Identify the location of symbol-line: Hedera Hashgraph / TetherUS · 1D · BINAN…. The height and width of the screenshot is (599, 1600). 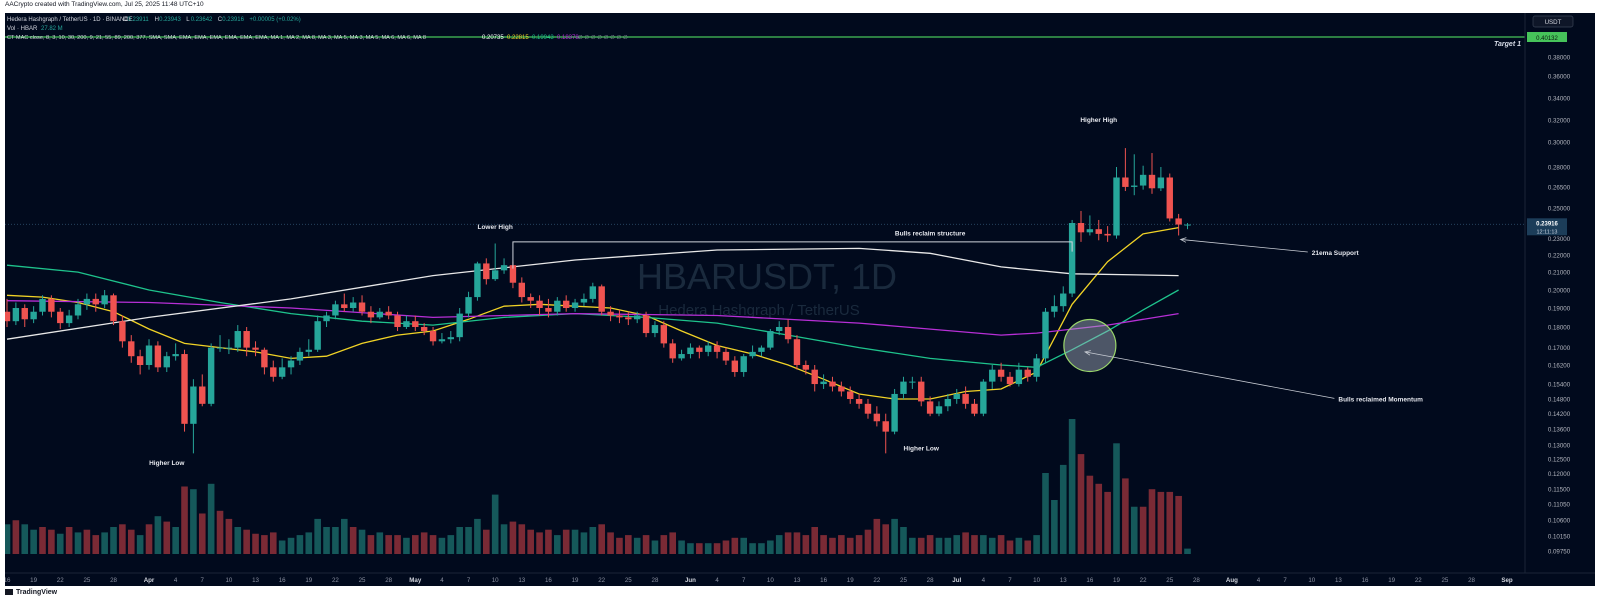
(70, 20).